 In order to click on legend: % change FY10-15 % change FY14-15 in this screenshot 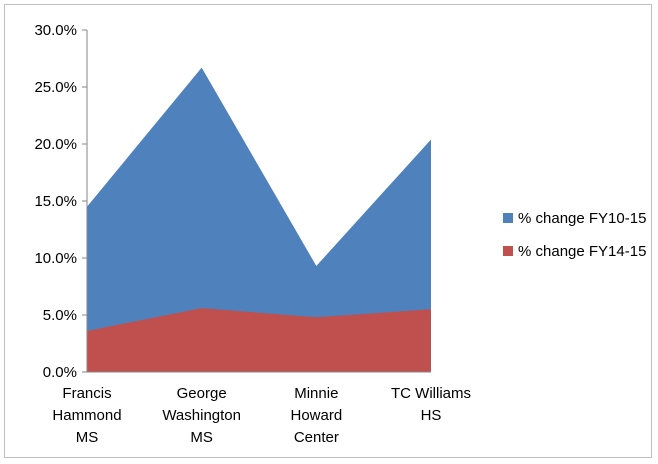, I will do `click(574, 235)`.